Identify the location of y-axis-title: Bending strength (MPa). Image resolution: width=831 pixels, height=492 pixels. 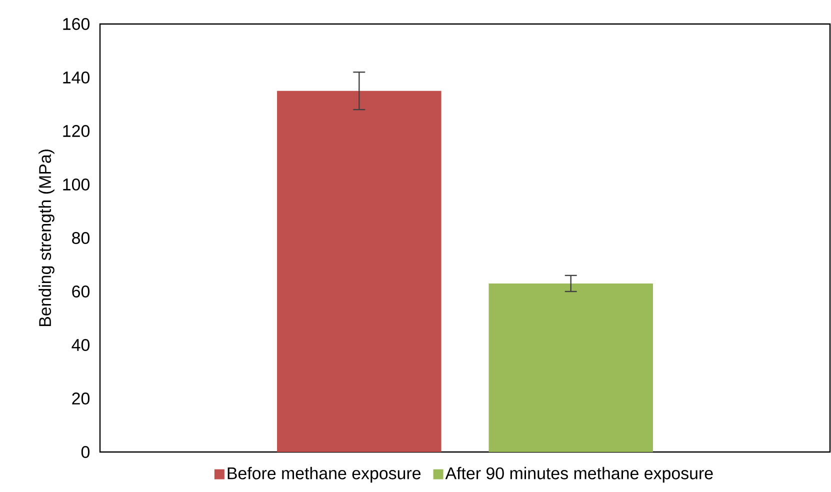
(46, 238).